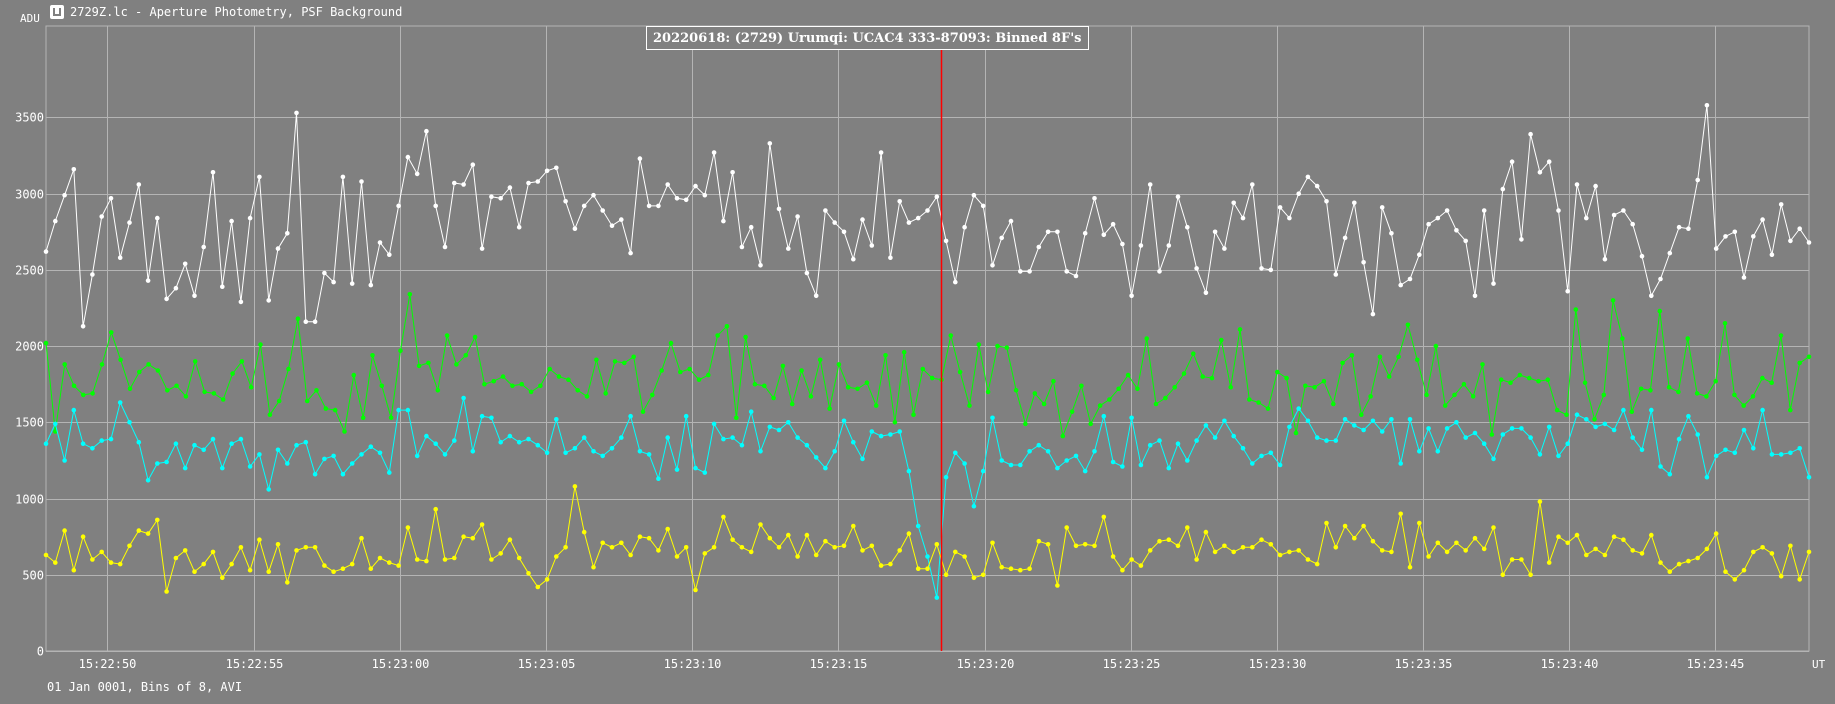 The image size is (1835, 704). I want to click on x-tick-label: 15:23:20, so click(986, 664).